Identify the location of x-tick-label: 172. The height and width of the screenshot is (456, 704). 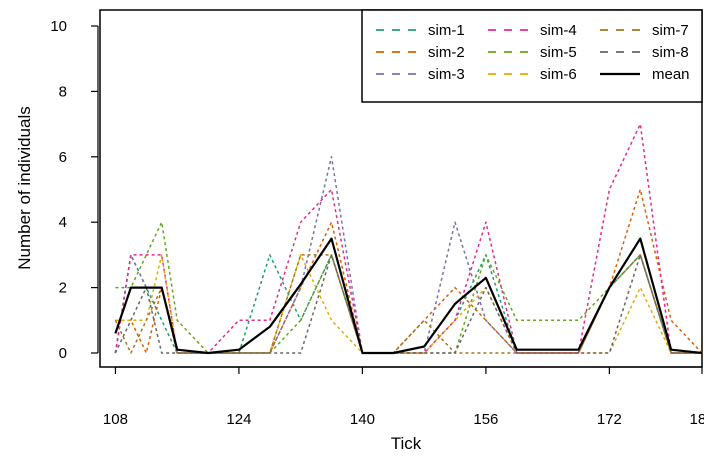
(609, 419).